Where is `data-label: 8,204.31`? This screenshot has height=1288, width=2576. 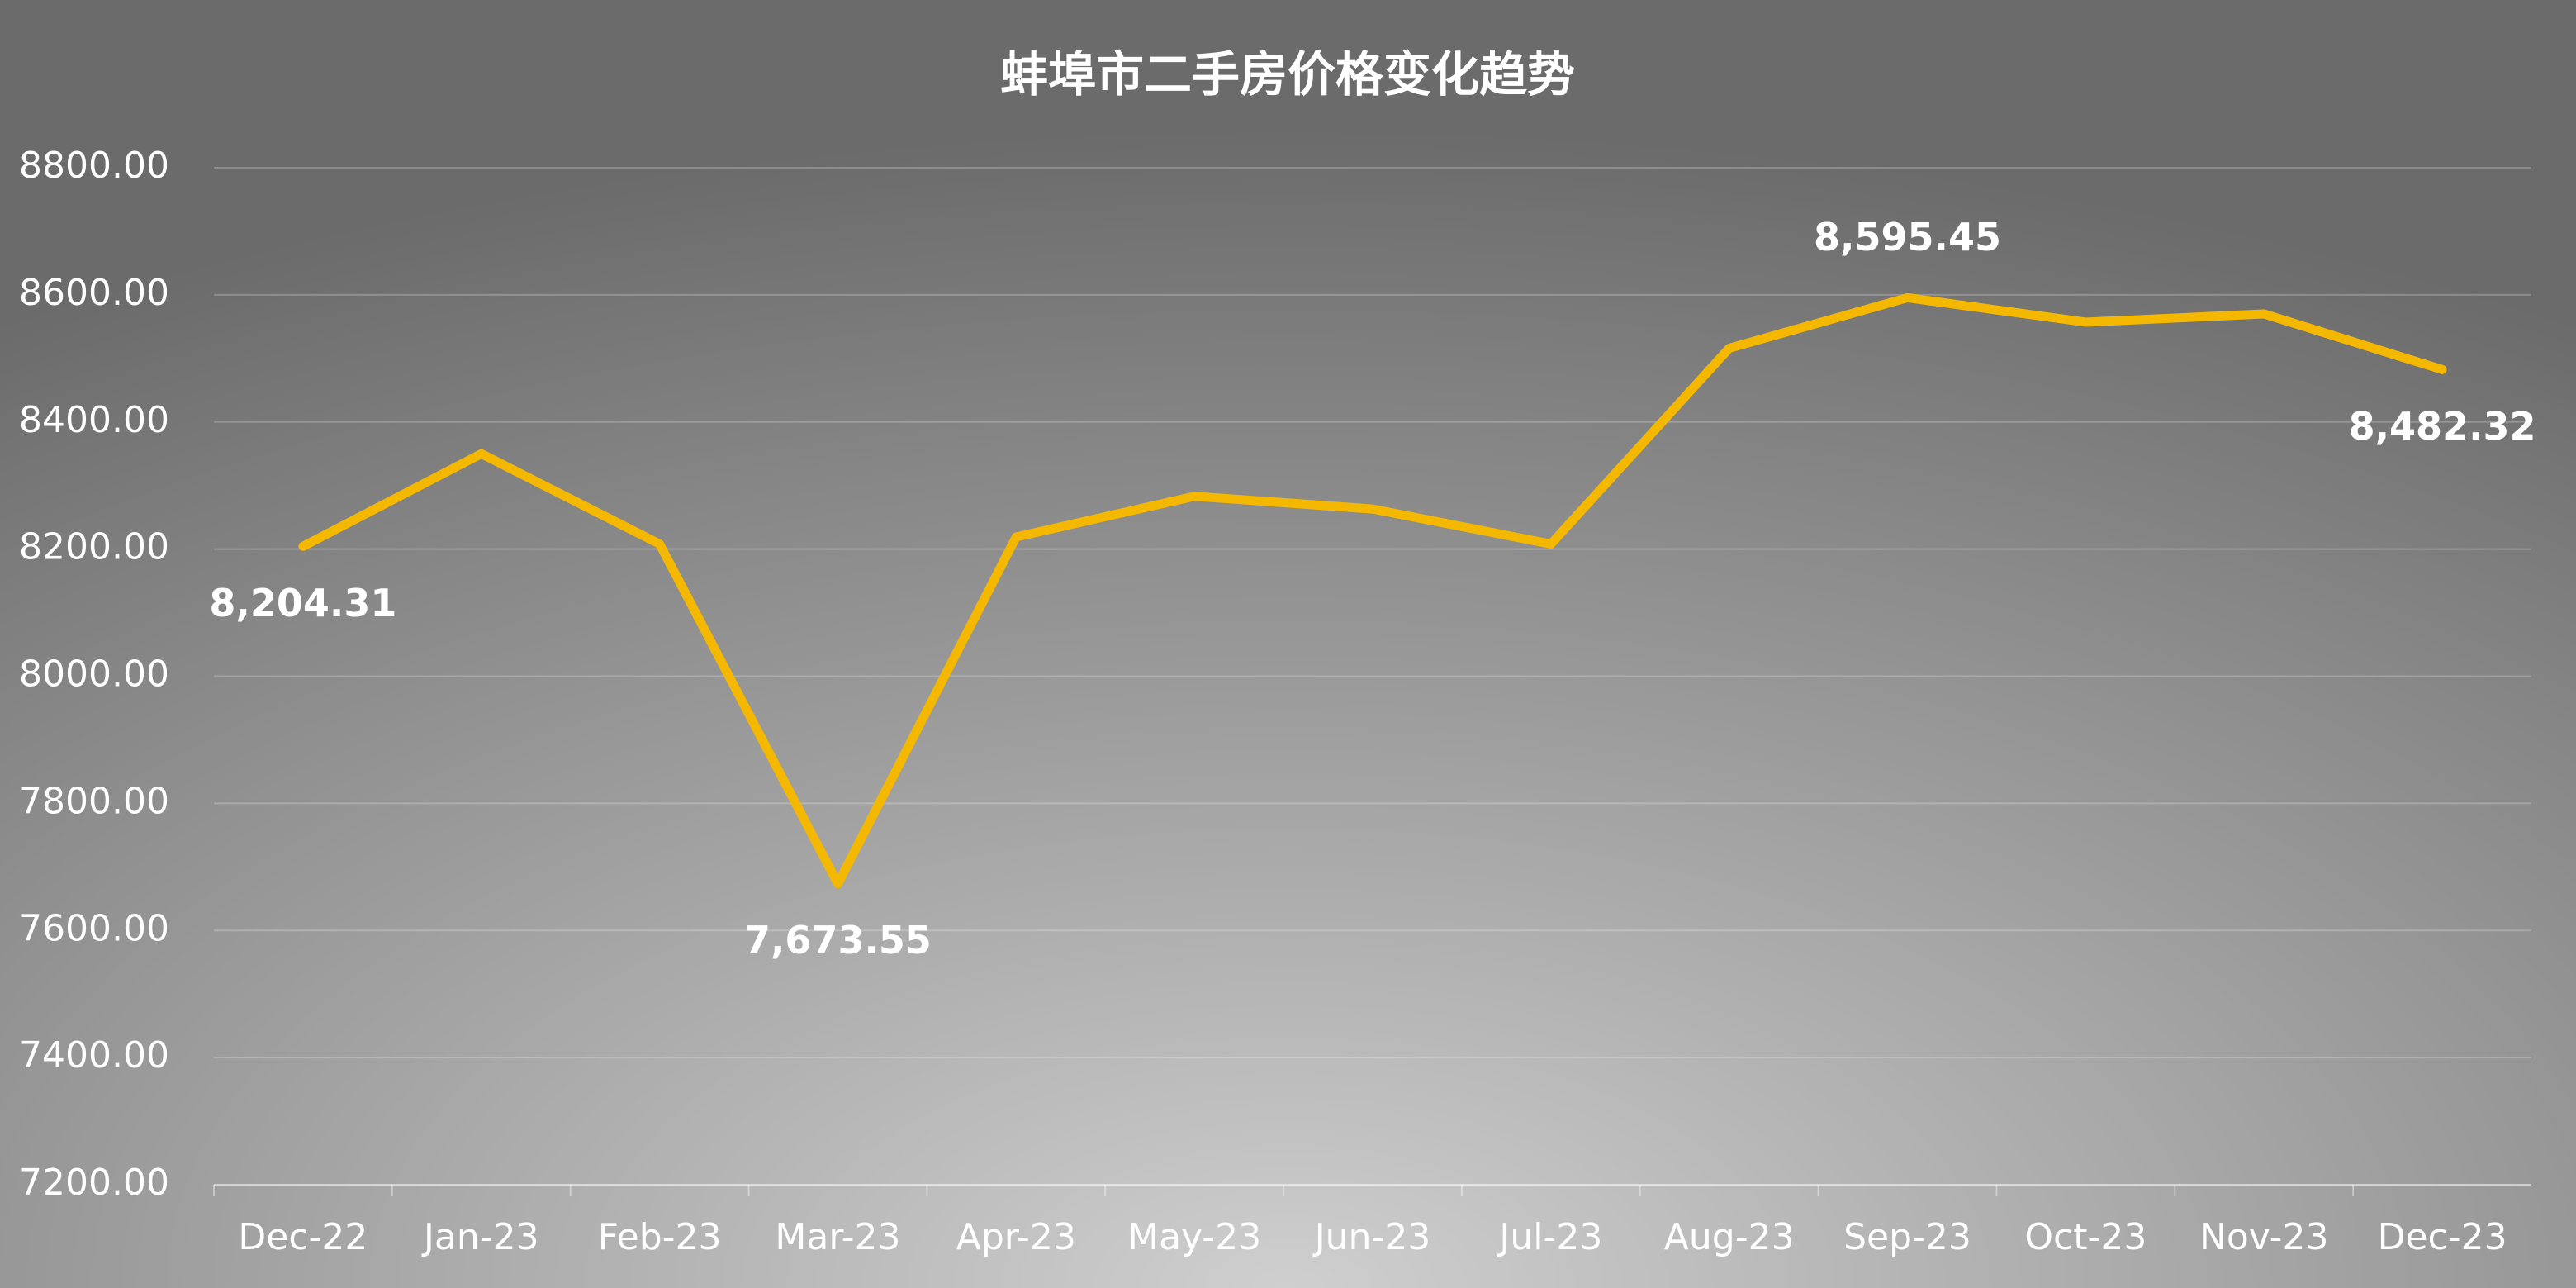
data-label: 8,204.31 is located at coordinates (302, 603).